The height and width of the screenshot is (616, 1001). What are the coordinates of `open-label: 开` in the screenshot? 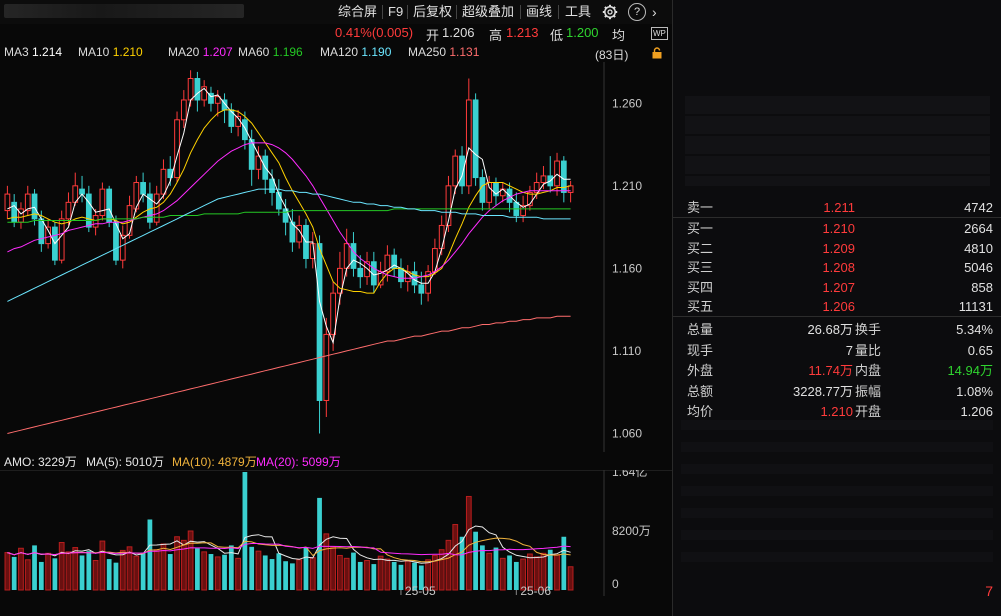 It's located at (433, 35).